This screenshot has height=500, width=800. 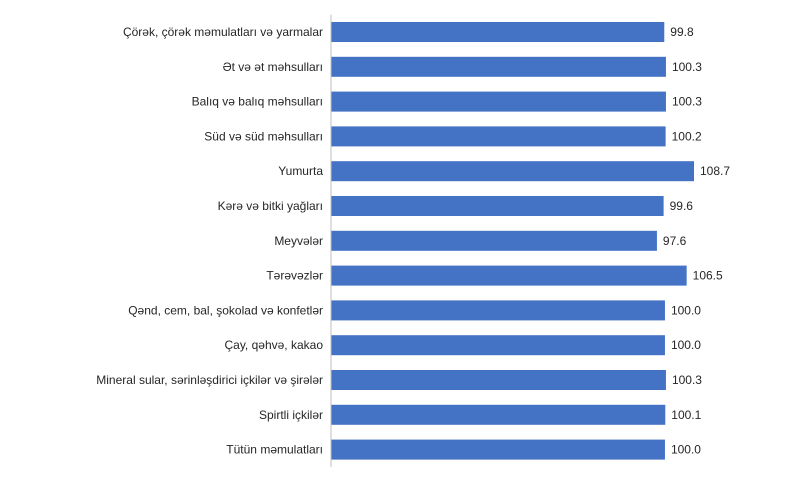 What do you see at coordinates (298, 241) in the screenshot?
I see `category-label: Meyvələr` at bounding box center [298, 241].